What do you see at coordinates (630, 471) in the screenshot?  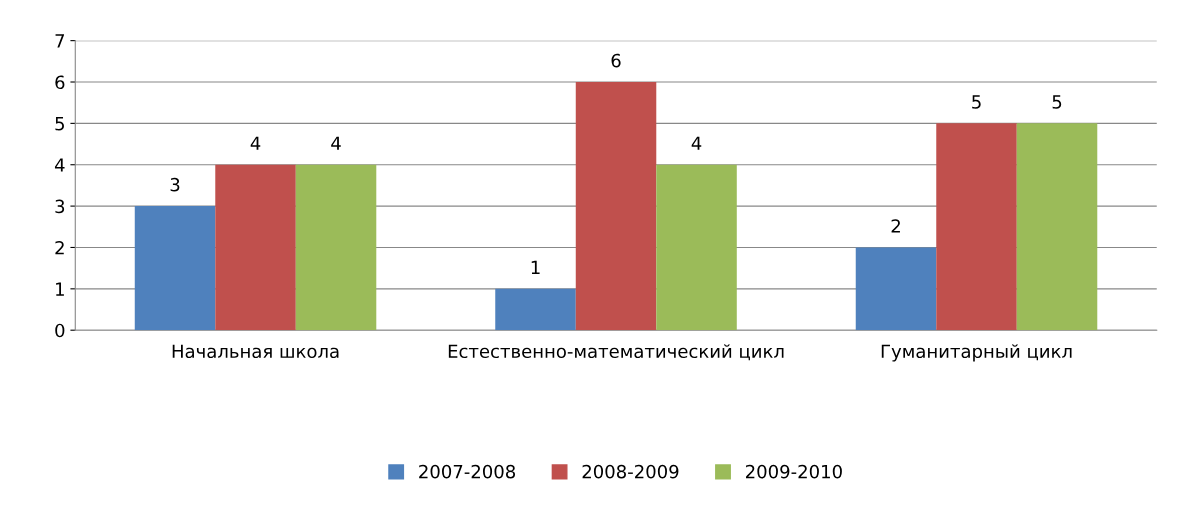 I see `legend-label: 2008-2009` at bounding box center [630, 471].